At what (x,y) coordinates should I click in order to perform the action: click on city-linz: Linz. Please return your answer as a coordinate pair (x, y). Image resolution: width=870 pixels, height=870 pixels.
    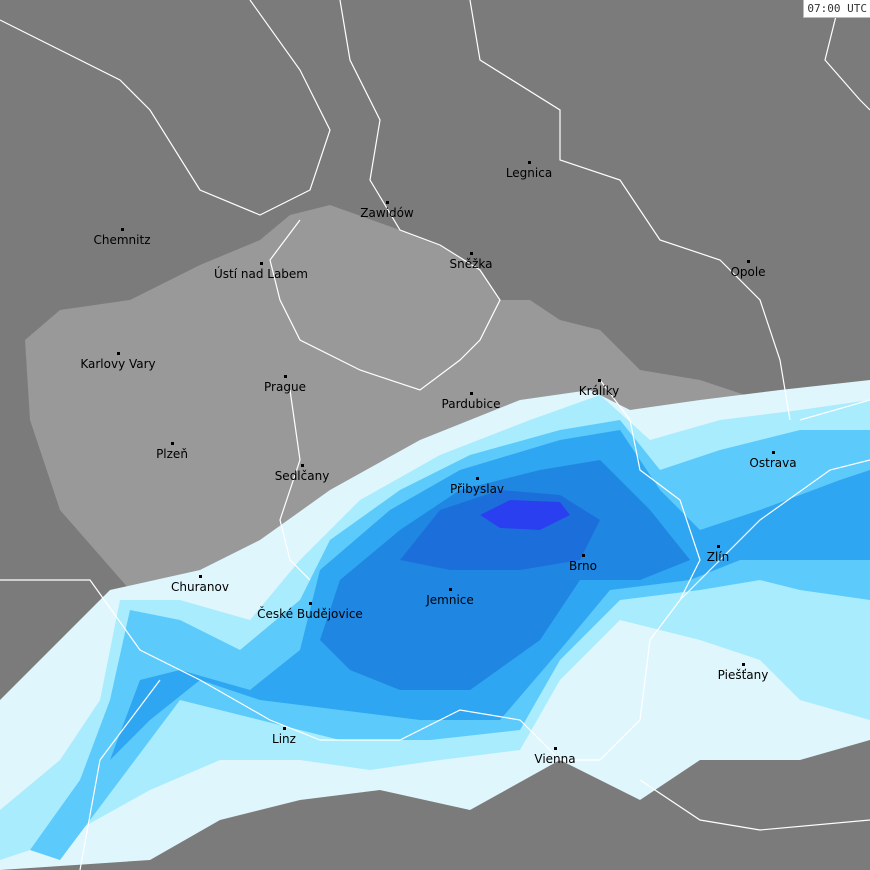
    Looking at the image, I should click on (284, 736).